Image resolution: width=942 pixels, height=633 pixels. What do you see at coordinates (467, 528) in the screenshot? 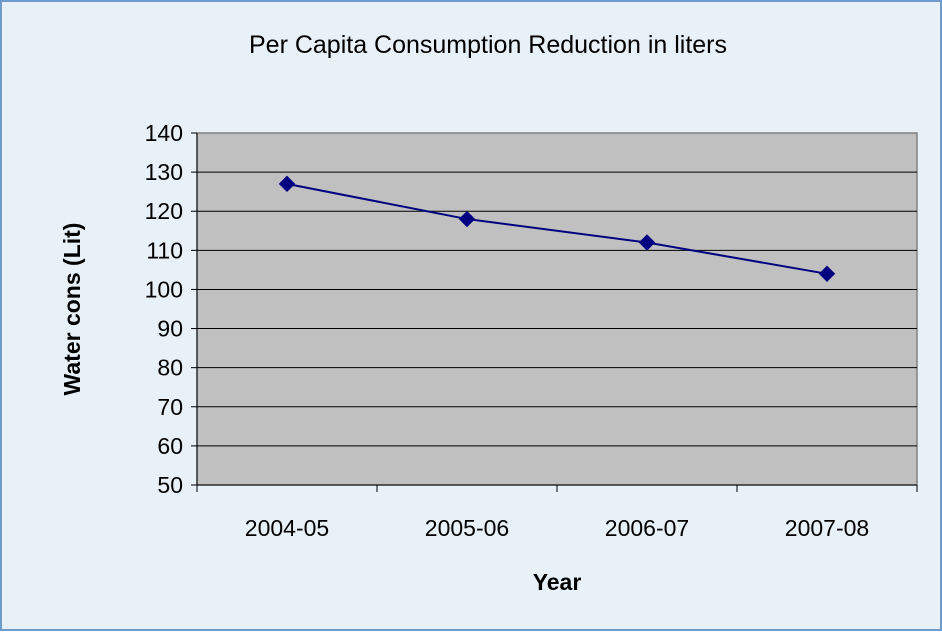
I see `x-tick-label: 2005-06` at bounding box center [467, 528].